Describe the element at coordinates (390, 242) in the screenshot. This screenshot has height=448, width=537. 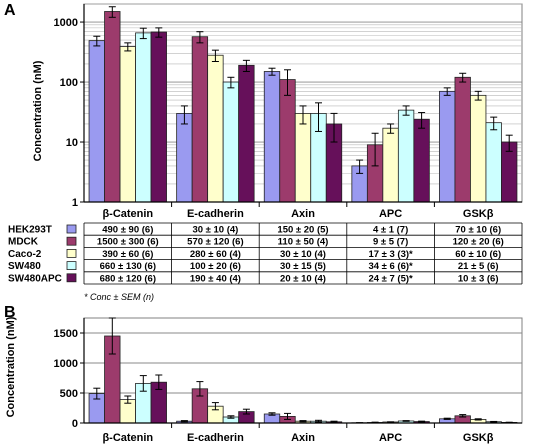
I see `table-cell: 9 ± 5 (7)` at that location.